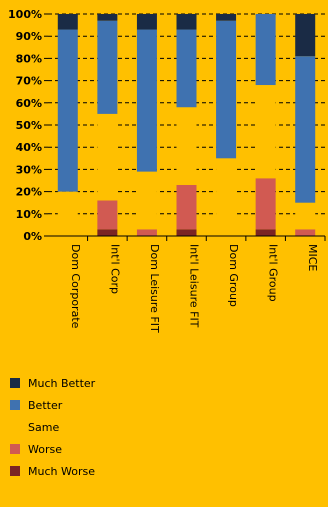  I want to click on y-tick-label: 10%, so click(29, 214).